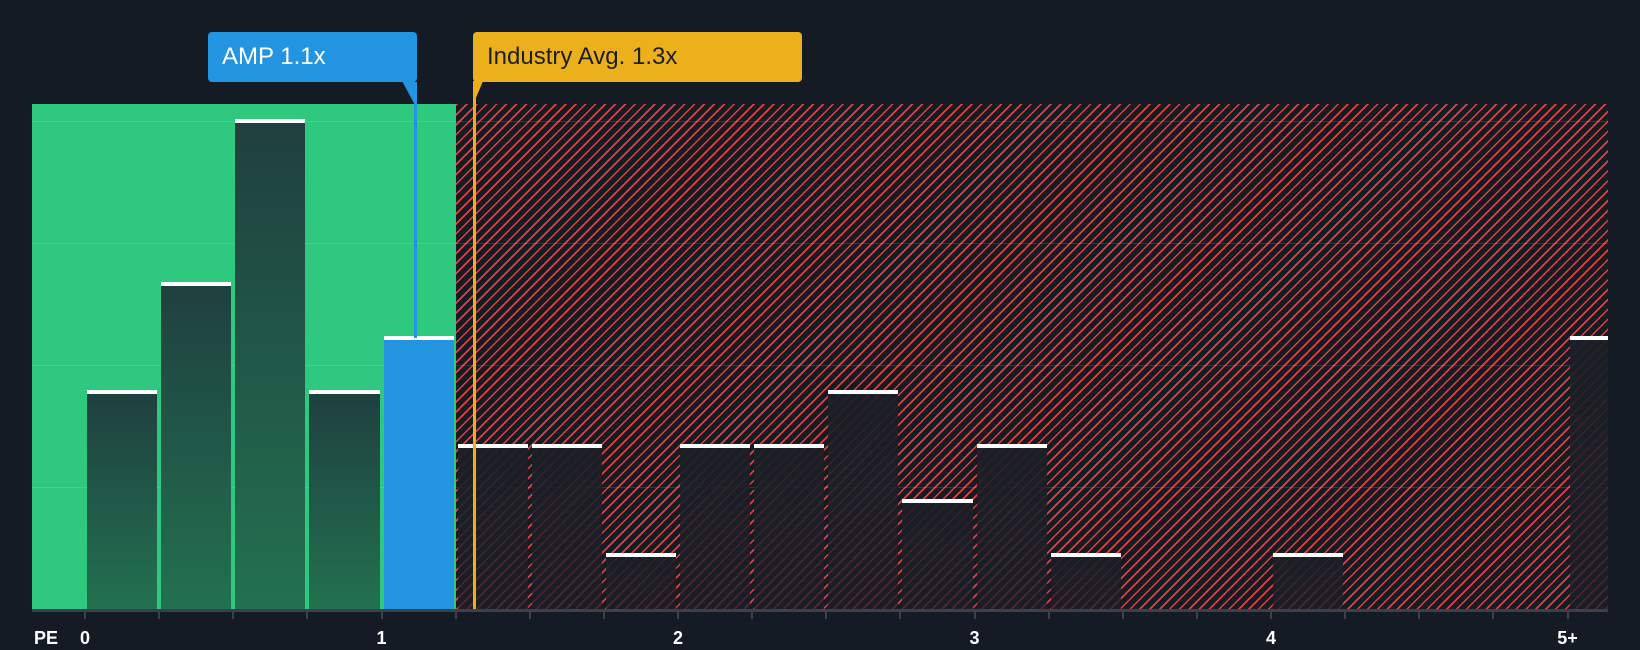 The image size is (1640, 650). I want to click on x-tick-label: 5+, so click(1567, 638).